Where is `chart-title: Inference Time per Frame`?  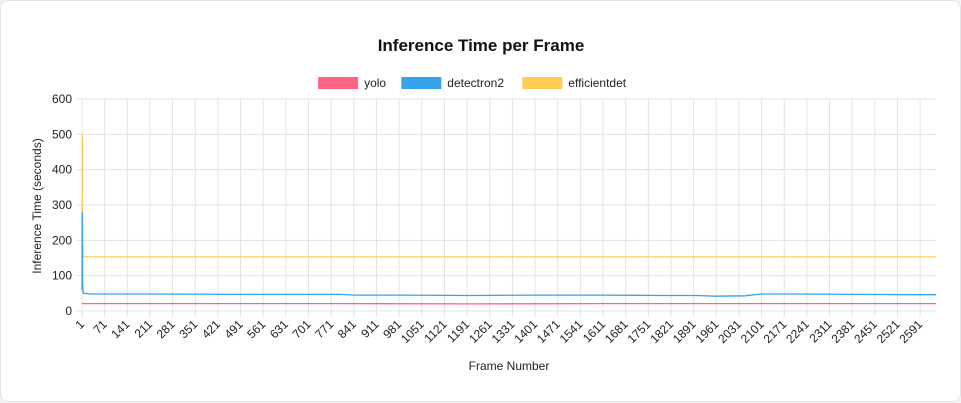 chart-title: Inference Time per Frame is located at coordinates (481, 45).